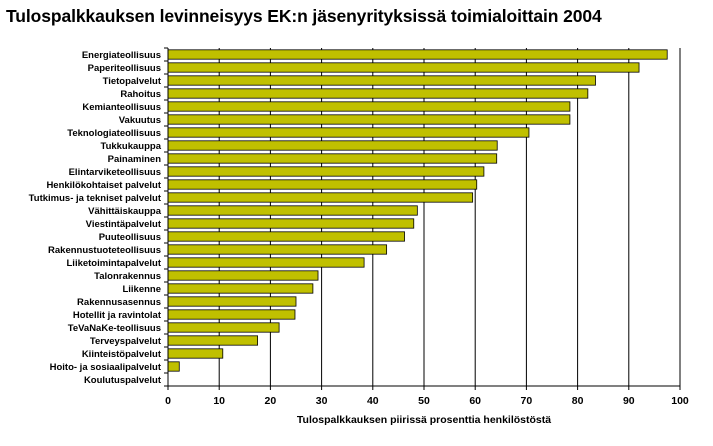  I want to click on x-tick-label-20: 20, so click(271, 401).